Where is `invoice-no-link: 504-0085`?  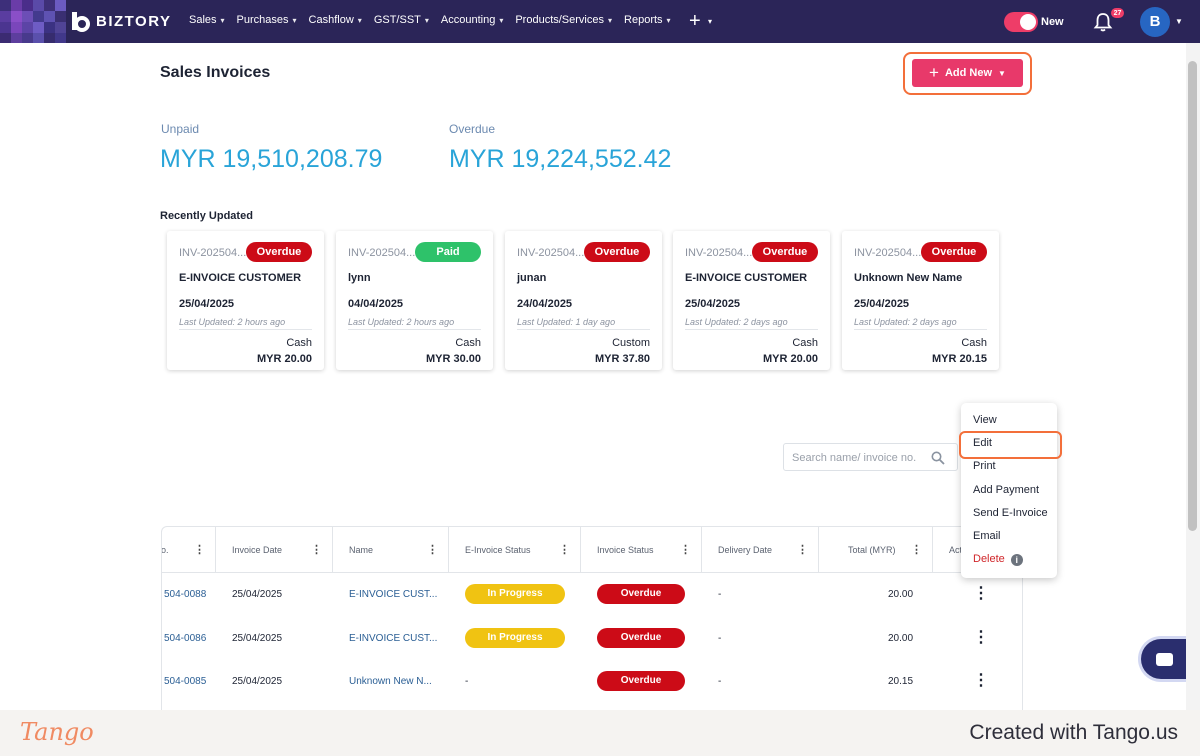
invoice-no-link: 504-0085 is located at coordinates (185, 681).